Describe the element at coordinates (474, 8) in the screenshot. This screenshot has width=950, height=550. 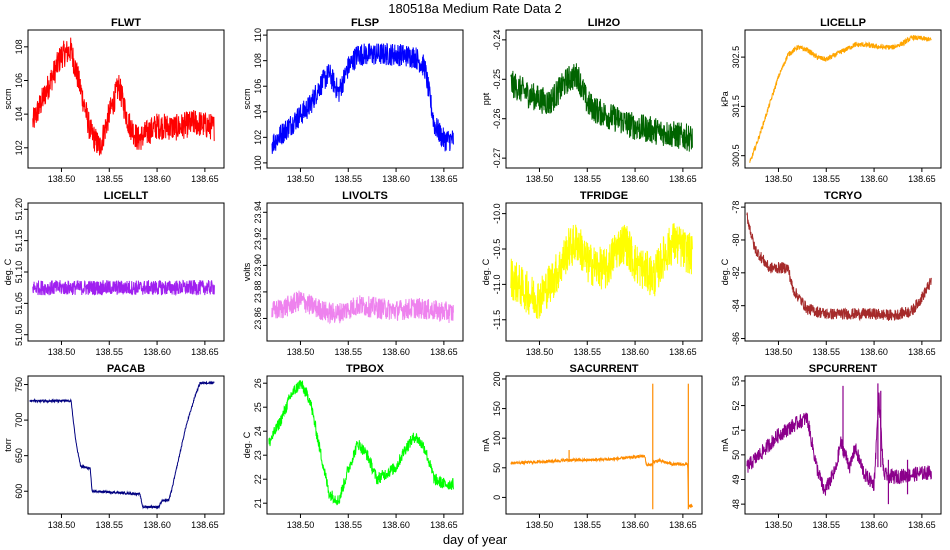
I see `figure-title: 180518a Medium Rate Data 2` at that location.